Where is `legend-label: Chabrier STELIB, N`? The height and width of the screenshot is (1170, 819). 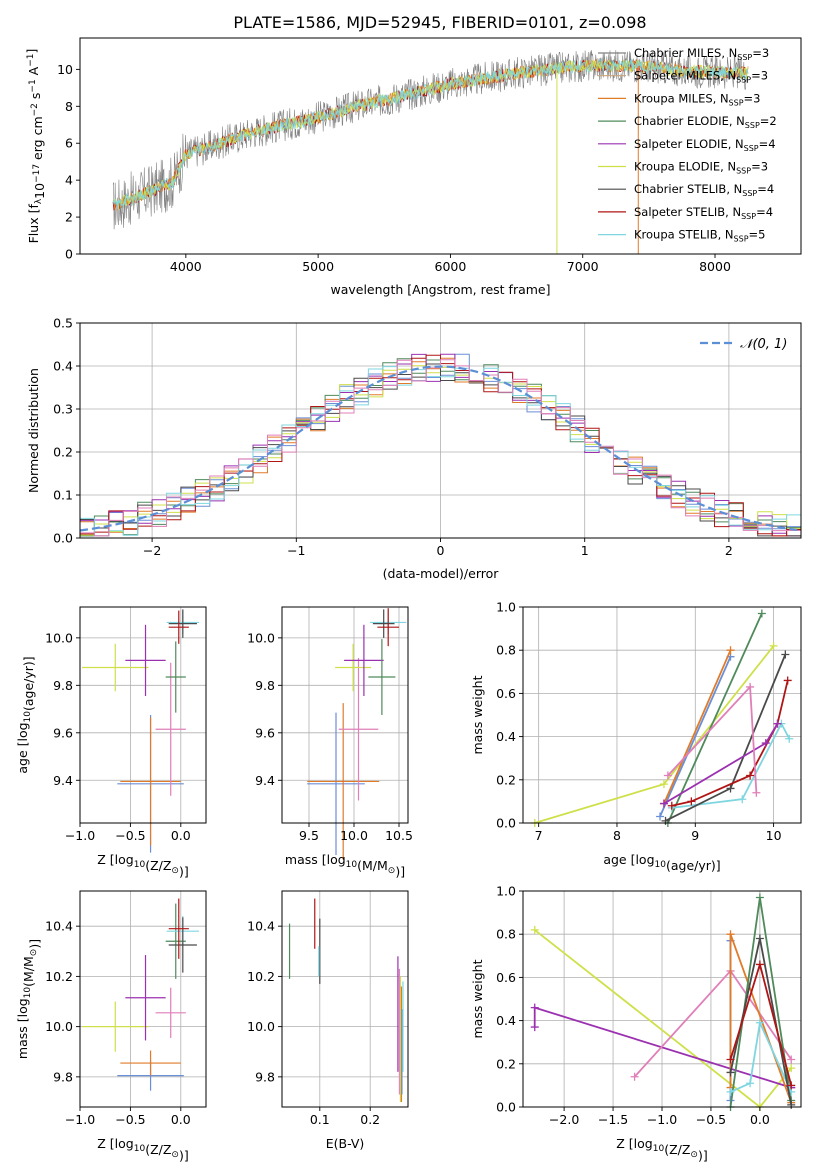 legend-label: Chabrier STELIB, N is located at coordinates (688, 189).